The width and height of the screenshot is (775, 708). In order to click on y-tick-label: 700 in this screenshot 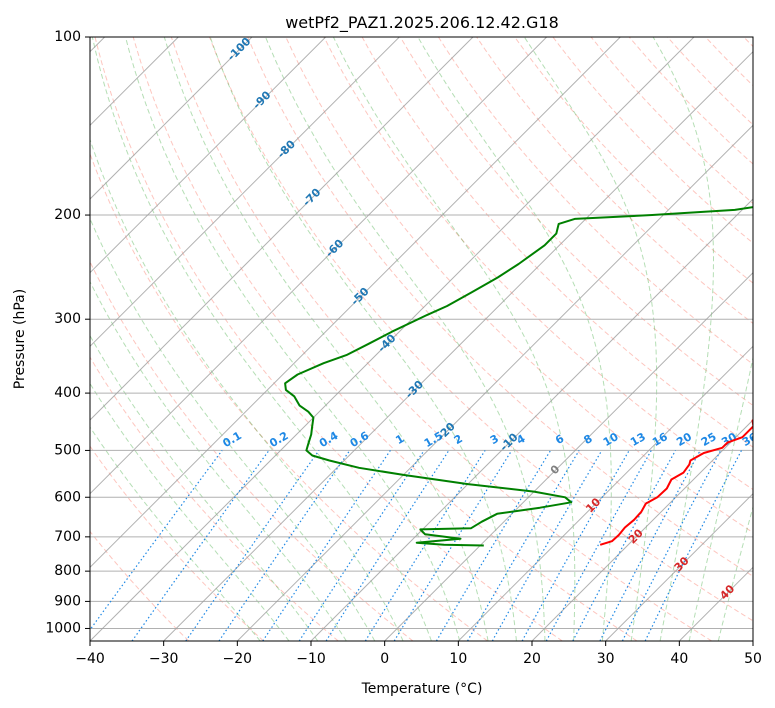, I will do `click(67, 537)`.